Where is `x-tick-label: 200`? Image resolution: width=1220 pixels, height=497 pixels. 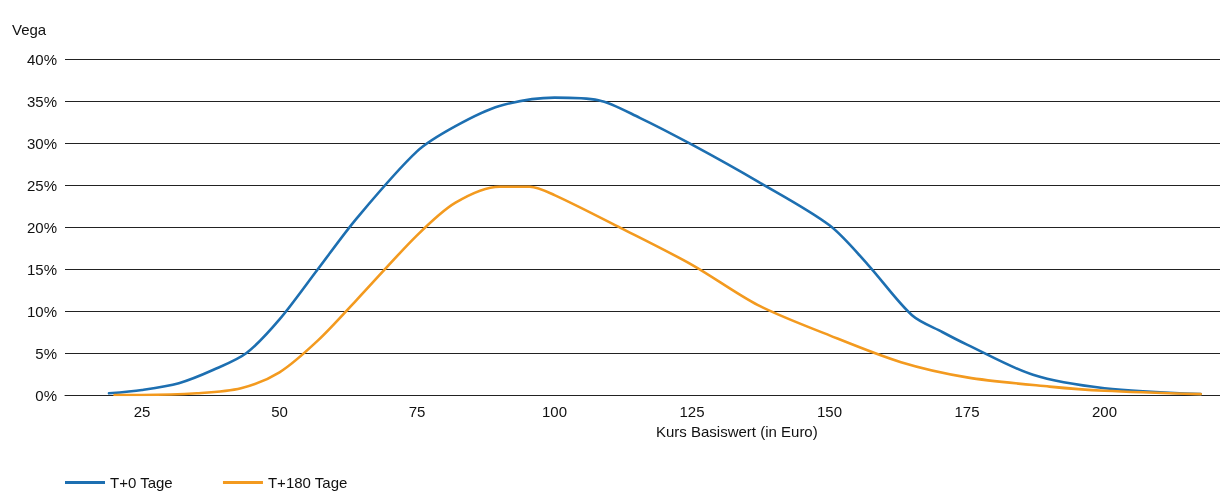 x-tick-label: 200 is located at coordinates (1104, 411).